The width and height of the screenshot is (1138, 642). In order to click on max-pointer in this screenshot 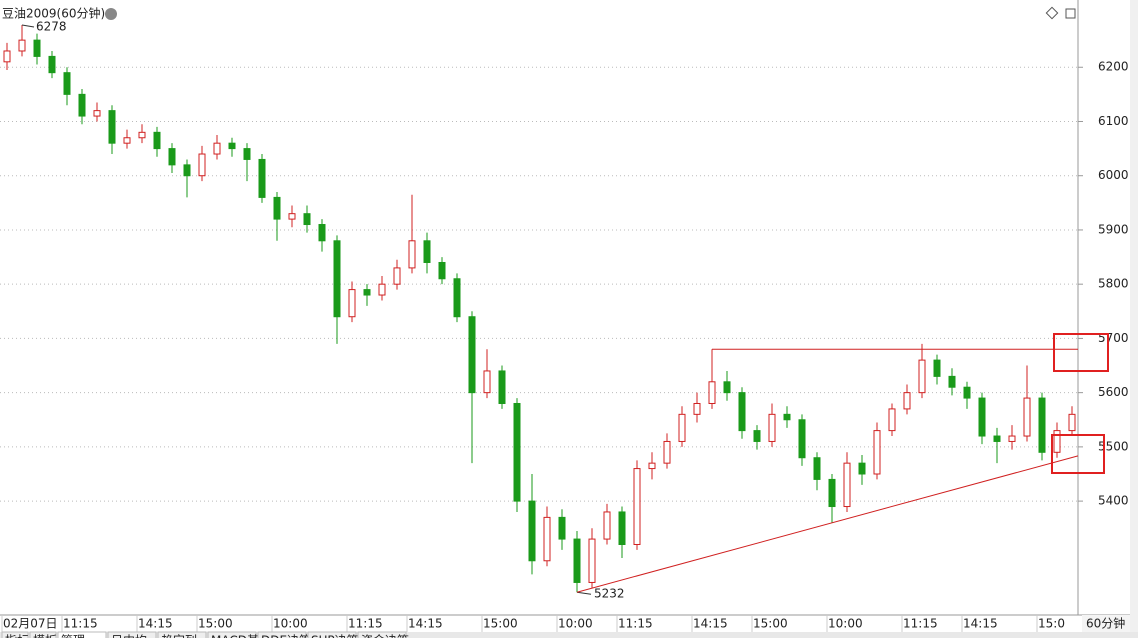, I will do `click(28, 26)`.